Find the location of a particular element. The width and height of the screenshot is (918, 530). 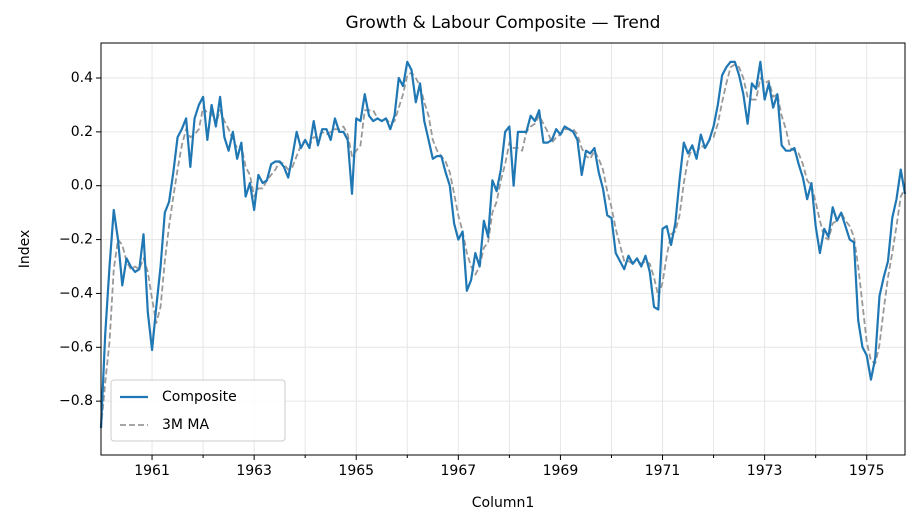

y-tick-label: 0.4 is located at coordinates (82, 78).